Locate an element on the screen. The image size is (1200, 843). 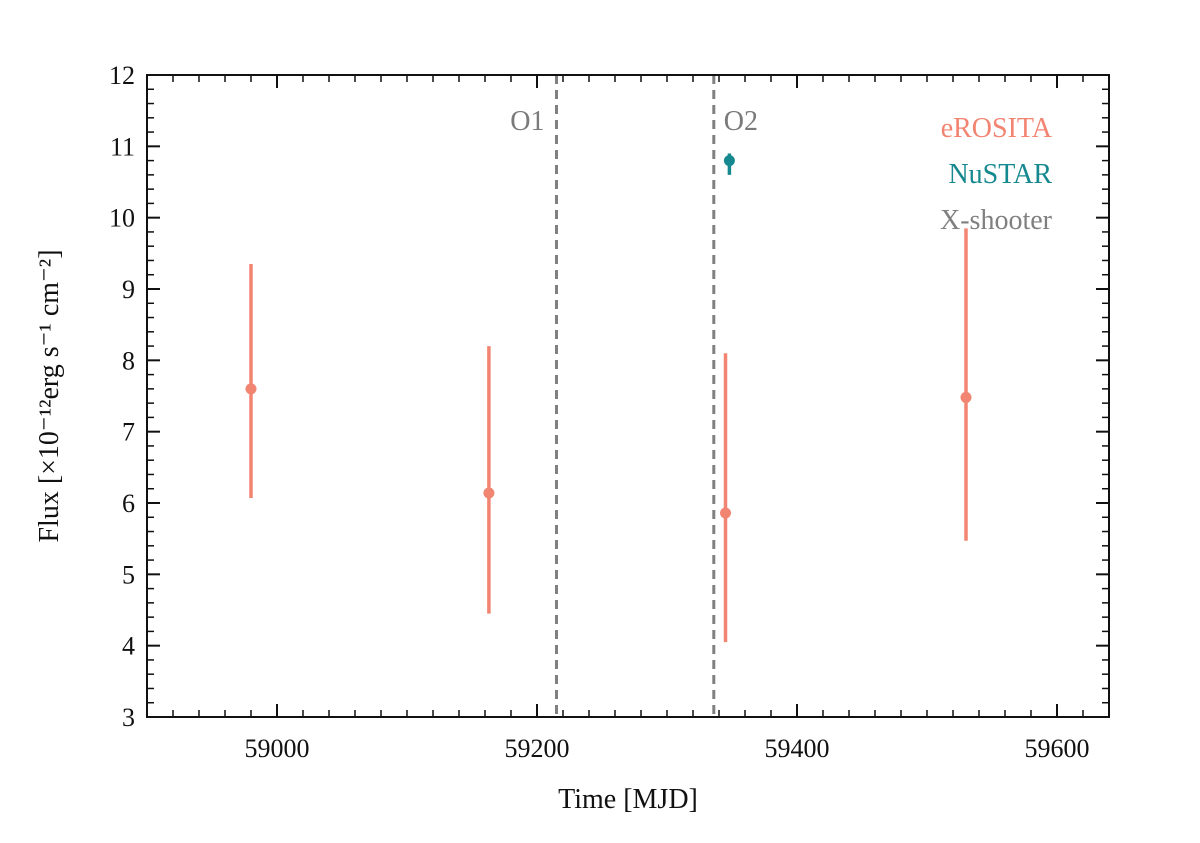
y-tick-label: 3 is located at coordinates (128, 717).